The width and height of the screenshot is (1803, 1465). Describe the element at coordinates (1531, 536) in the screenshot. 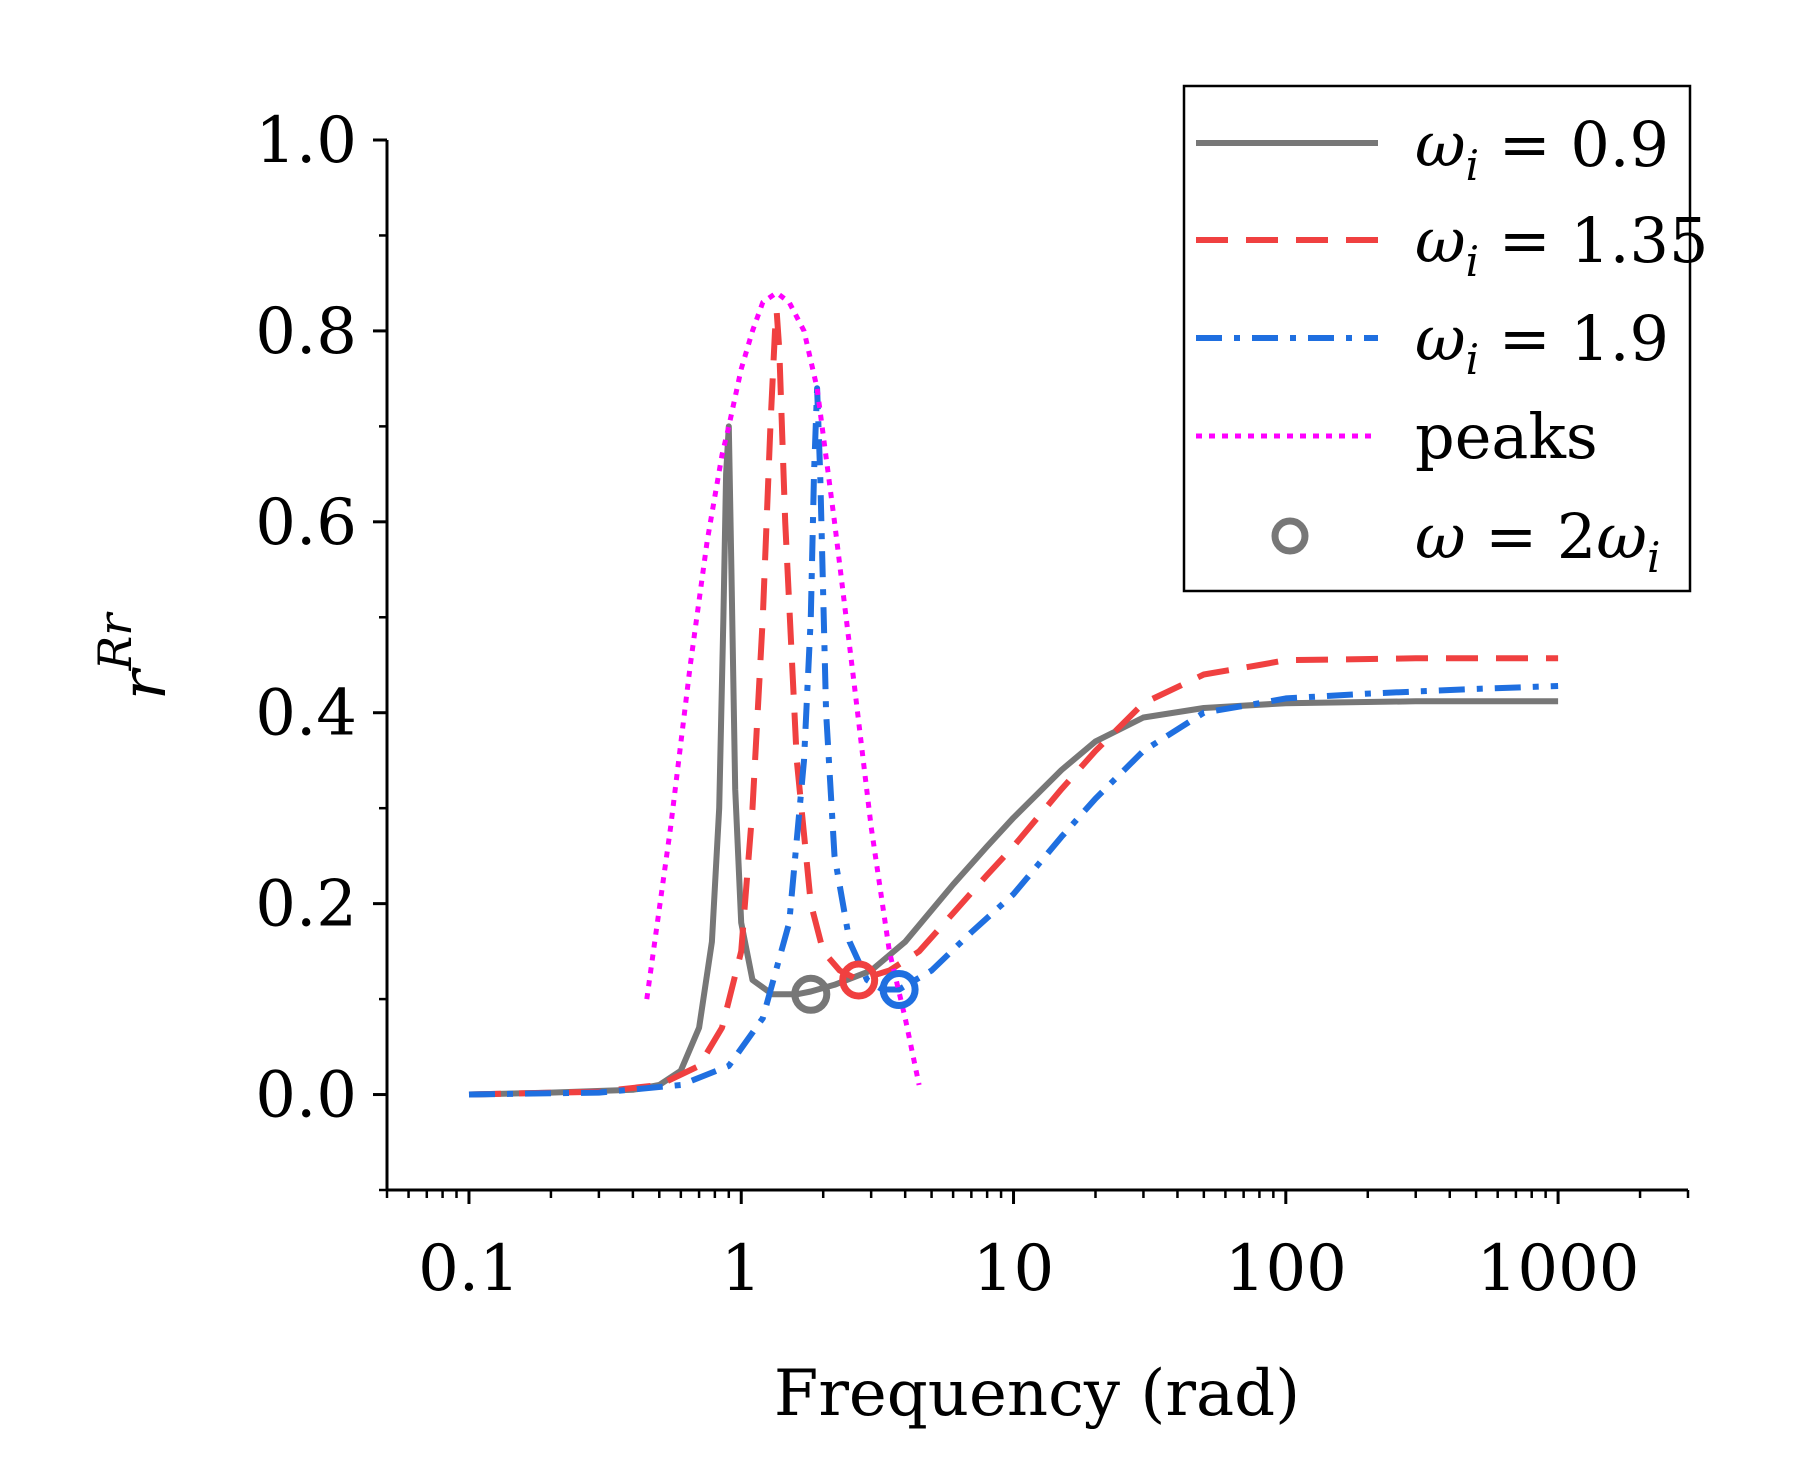

I see `legend-label-markers-rest: = 2` at that location.